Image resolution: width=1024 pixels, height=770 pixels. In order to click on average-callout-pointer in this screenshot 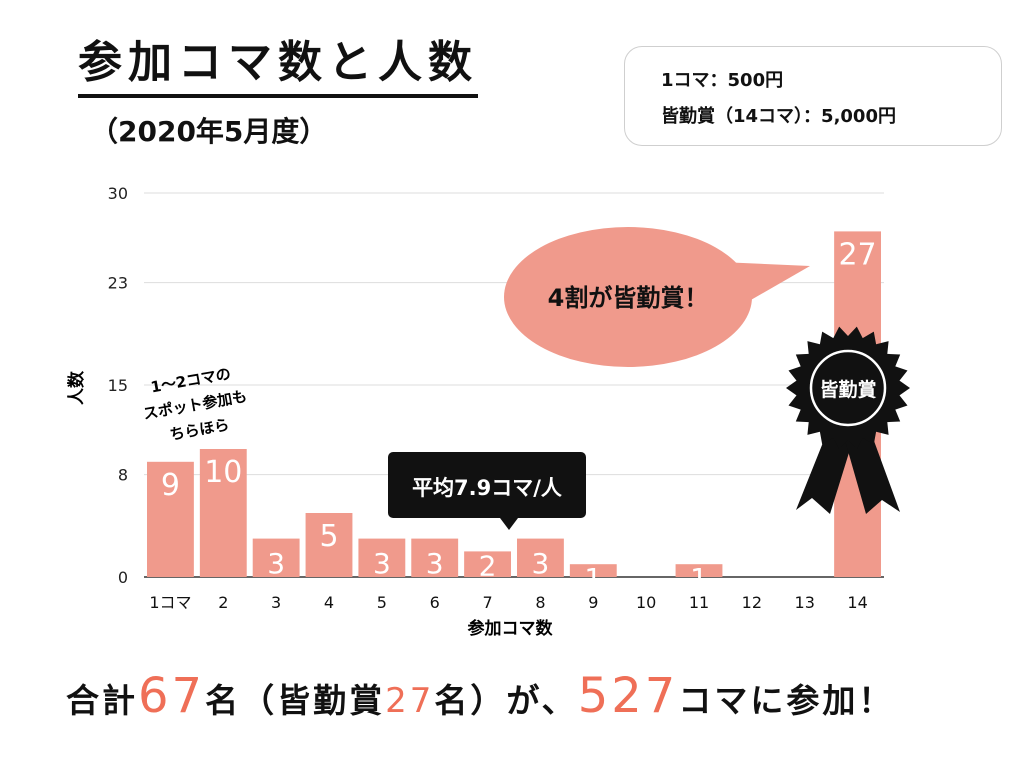, I will do `click(509, 524)`.